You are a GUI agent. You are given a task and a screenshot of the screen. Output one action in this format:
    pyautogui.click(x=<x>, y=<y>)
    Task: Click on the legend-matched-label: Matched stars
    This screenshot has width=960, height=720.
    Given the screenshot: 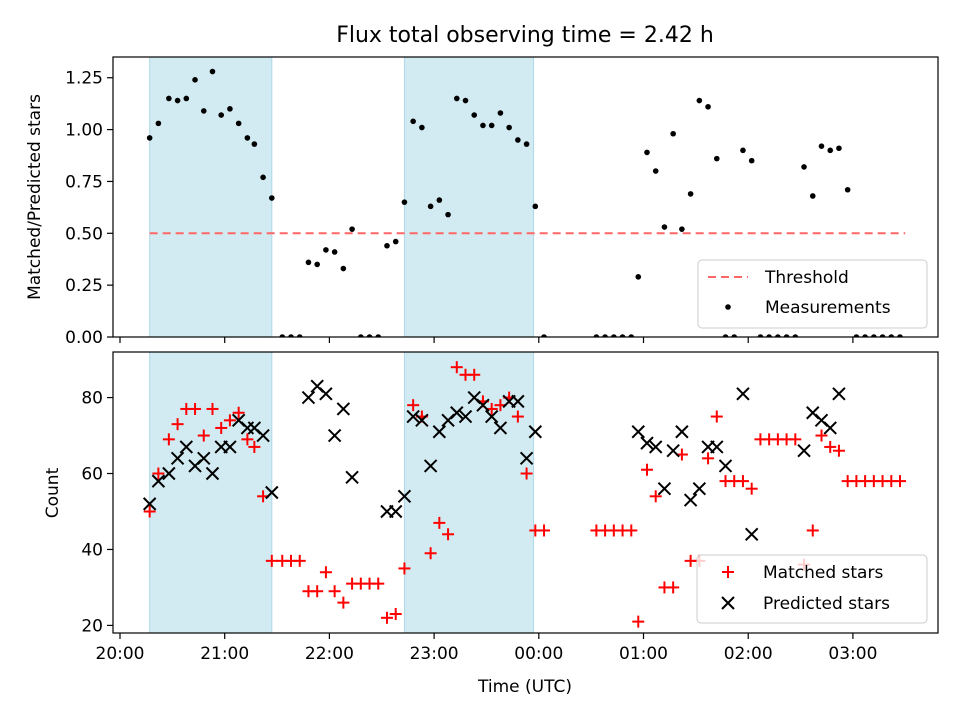 What is the action you would take?
    pyautogui.click(x=823, y=573)
    